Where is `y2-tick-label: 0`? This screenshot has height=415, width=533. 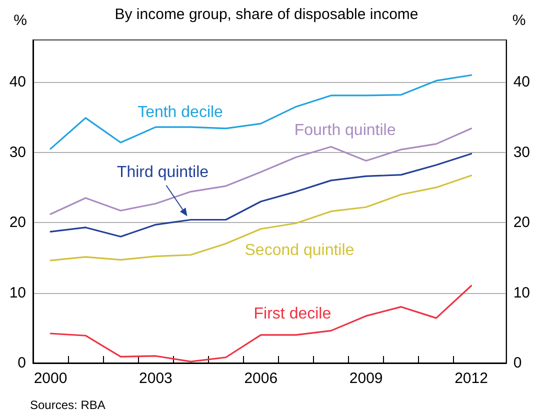
y2-tick-label: 0 is located at coordinates (517, 363).